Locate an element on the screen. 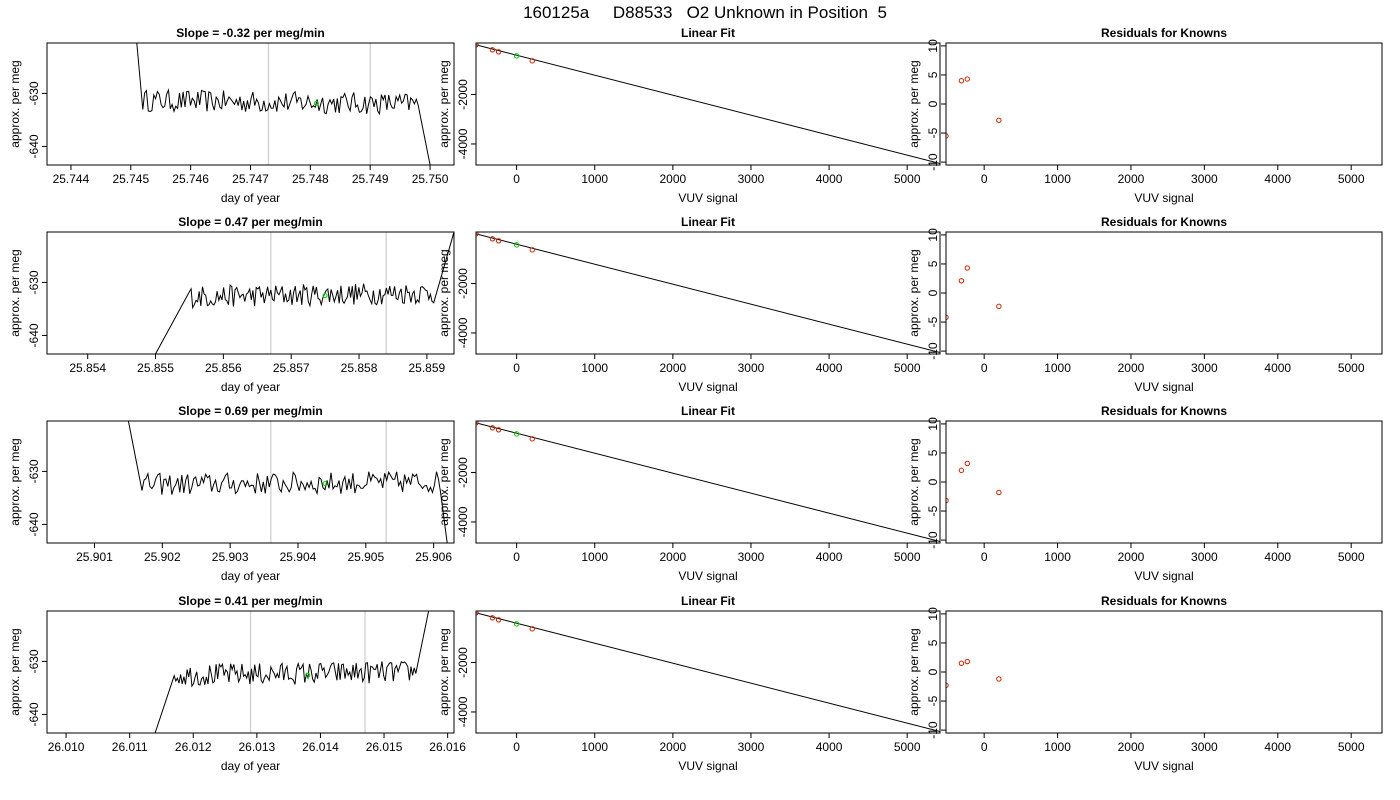 The height and width of the screenshot is (800, 1400). x-tick-label: 26.010 is located at coordinates (66, 747).